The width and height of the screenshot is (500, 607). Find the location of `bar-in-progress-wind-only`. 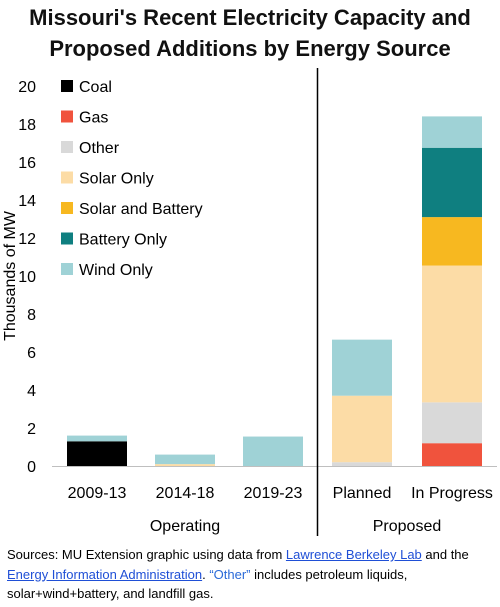

bar-in-progress-wind-only is located at coordinates (452, 132).